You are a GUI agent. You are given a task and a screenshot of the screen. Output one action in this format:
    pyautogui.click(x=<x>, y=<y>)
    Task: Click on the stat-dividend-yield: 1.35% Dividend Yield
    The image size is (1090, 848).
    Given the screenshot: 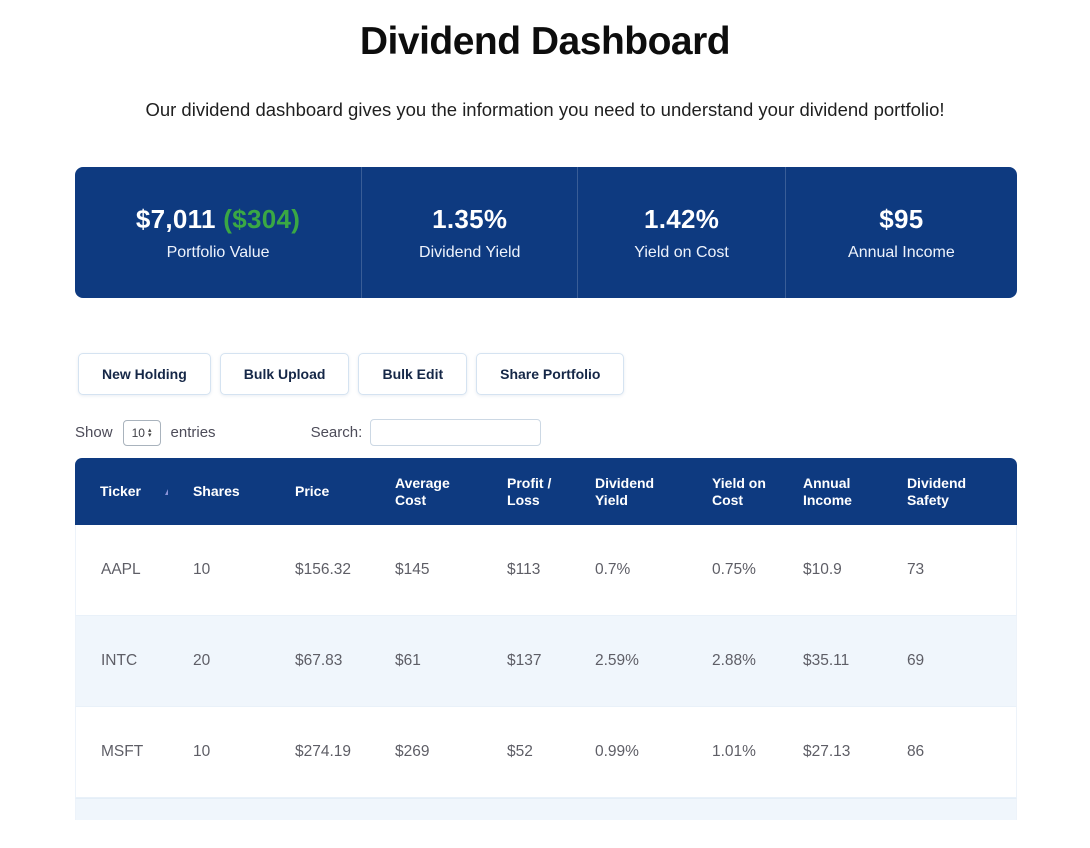 What is the action you would take?
    pyautogui.click(x=469, y=232)
    